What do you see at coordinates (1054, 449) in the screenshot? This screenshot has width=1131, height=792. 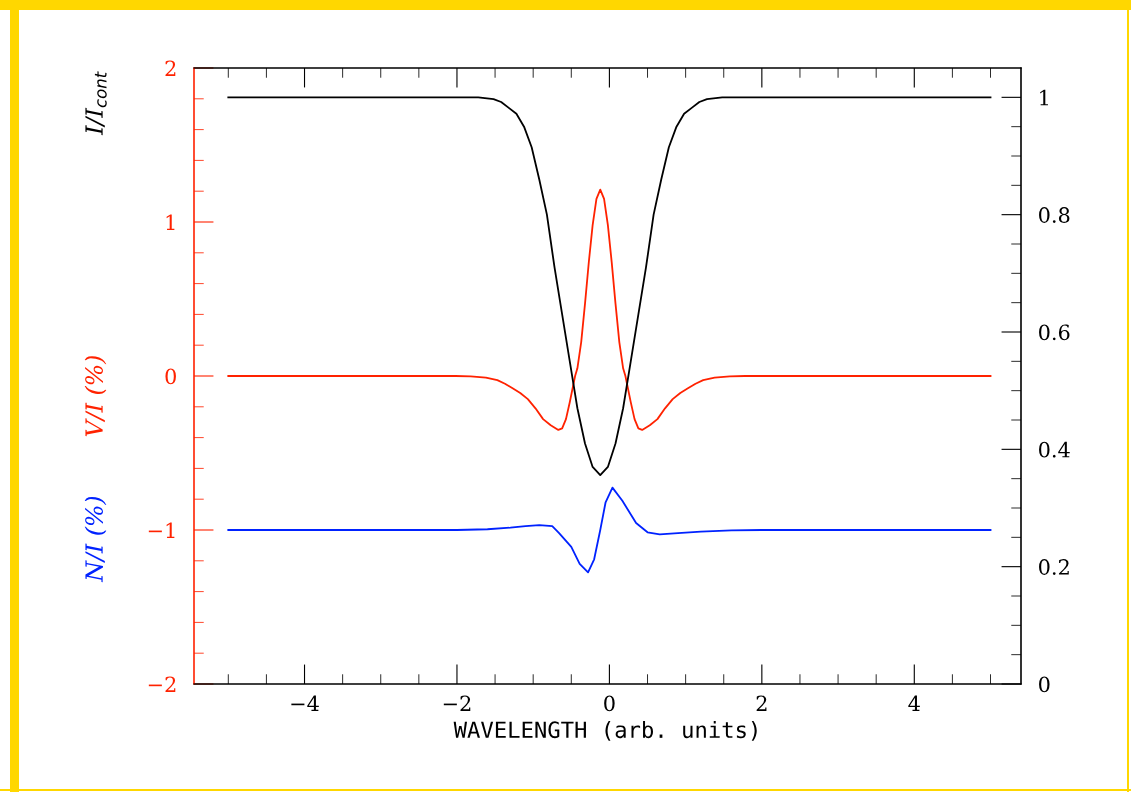 I see `y2-tick-label: 0.4` at bounding box center [1054, 449].